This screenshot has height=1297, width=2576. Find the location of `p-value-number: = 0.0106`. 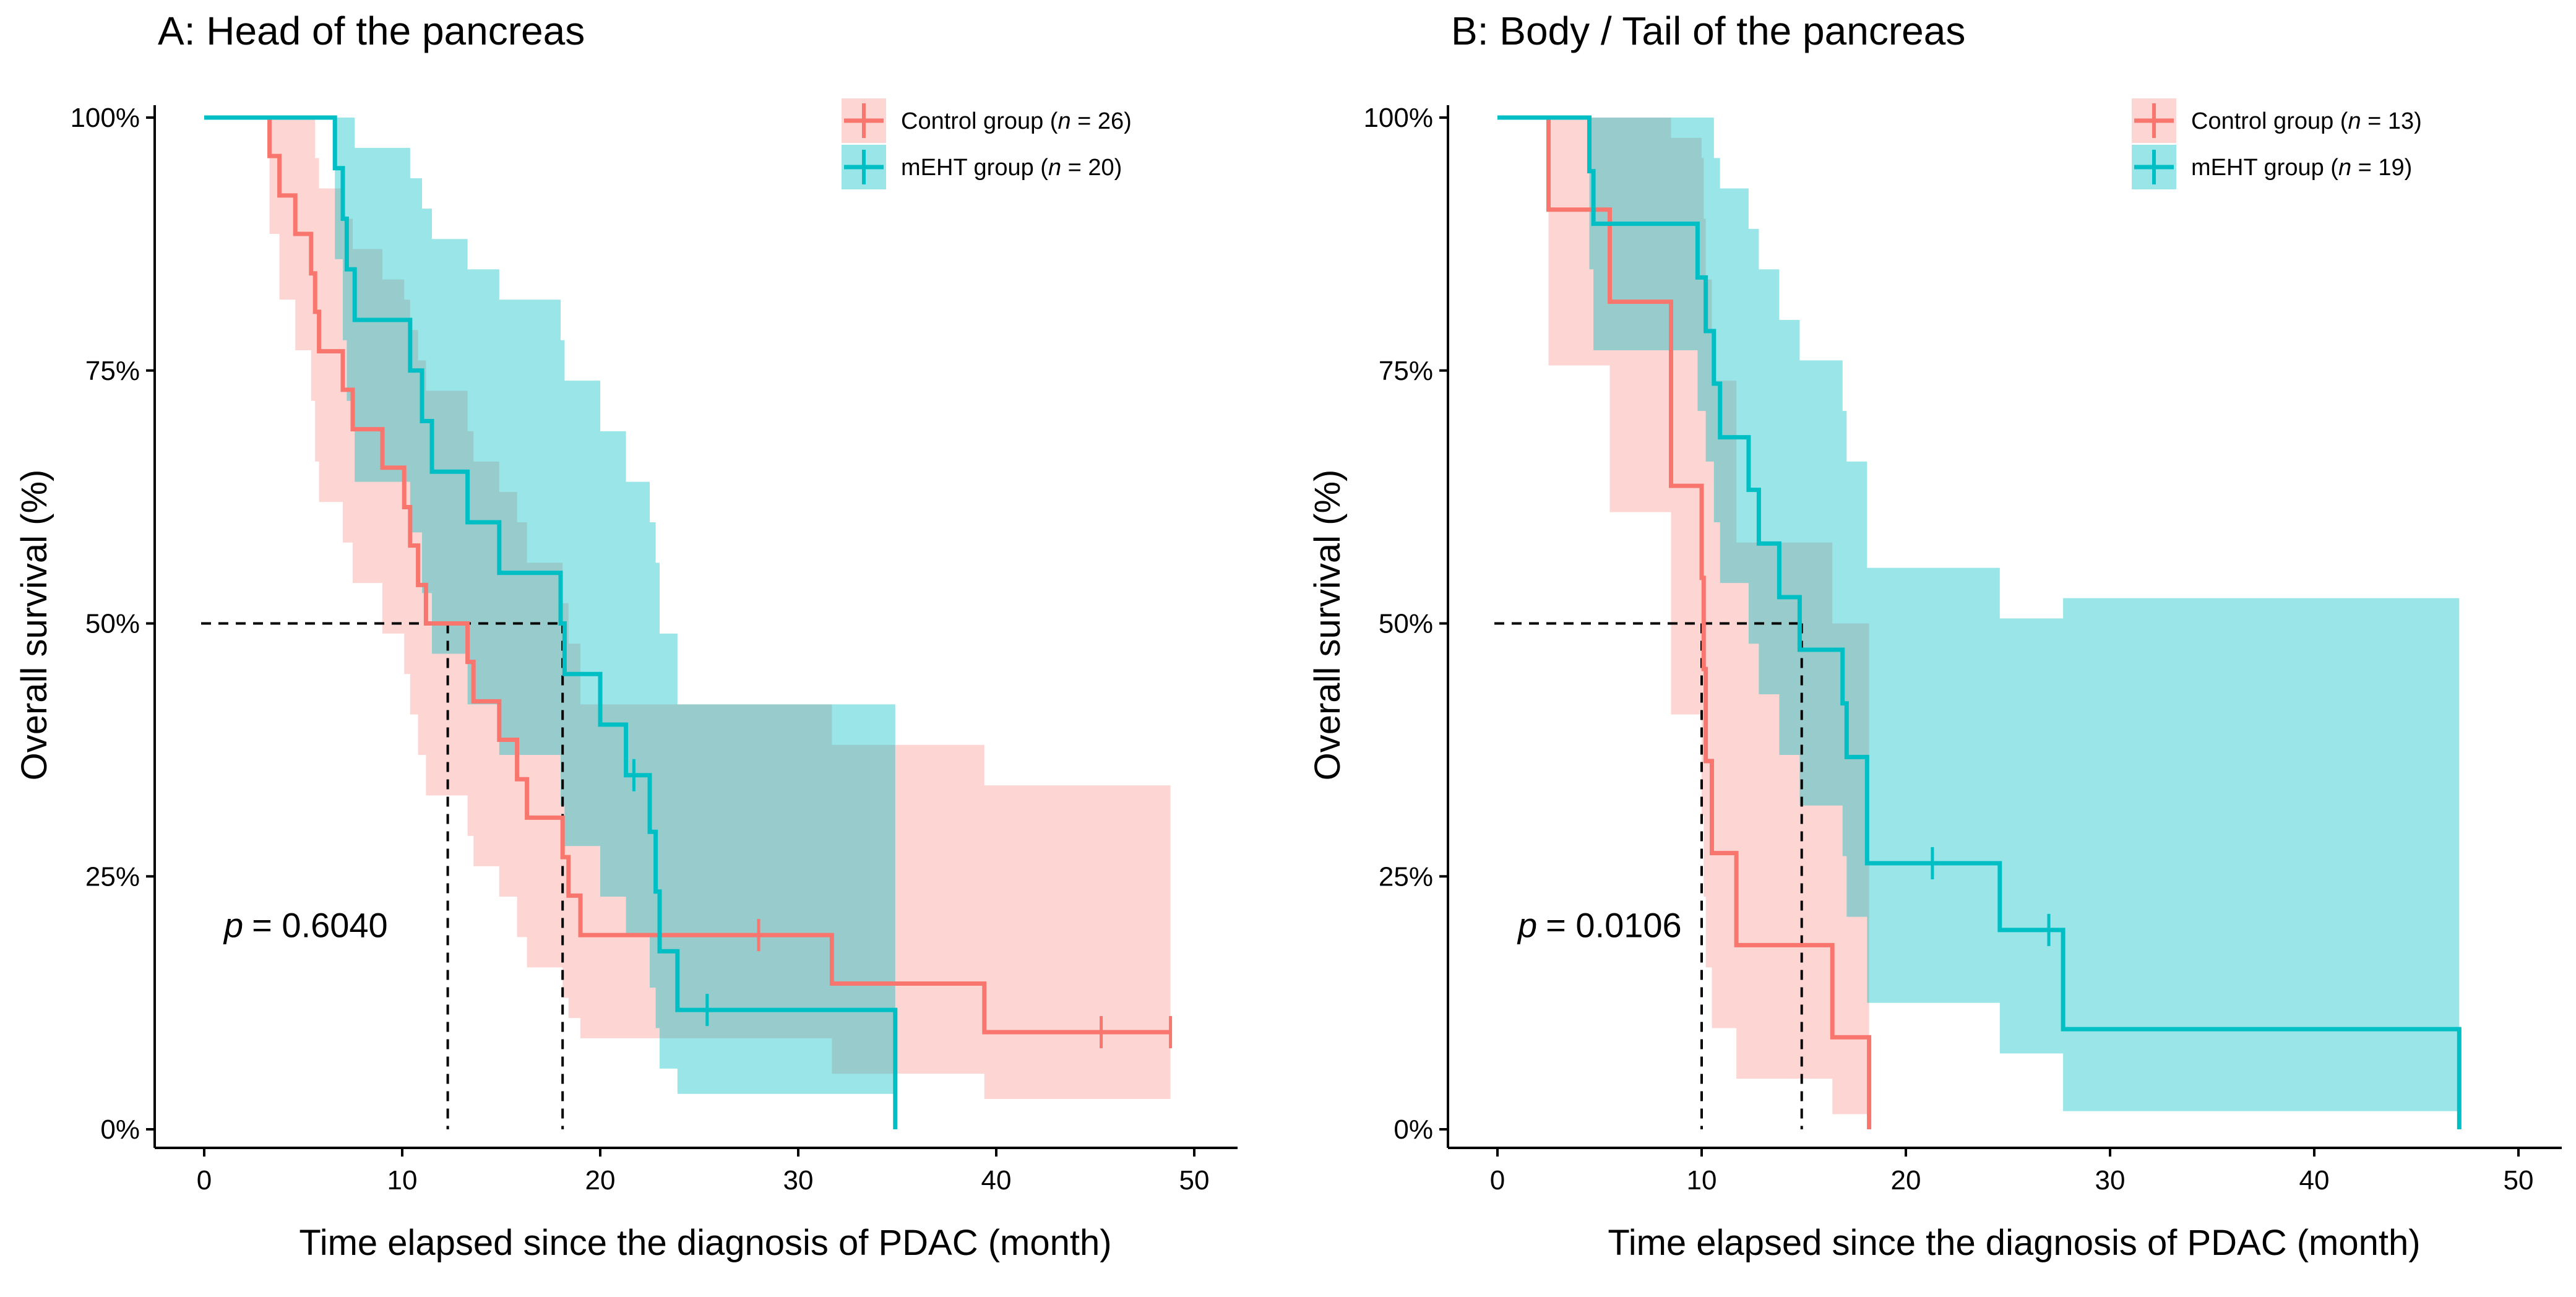

p-value-number: = 0.0106 is located at coordinates (1614, 924).